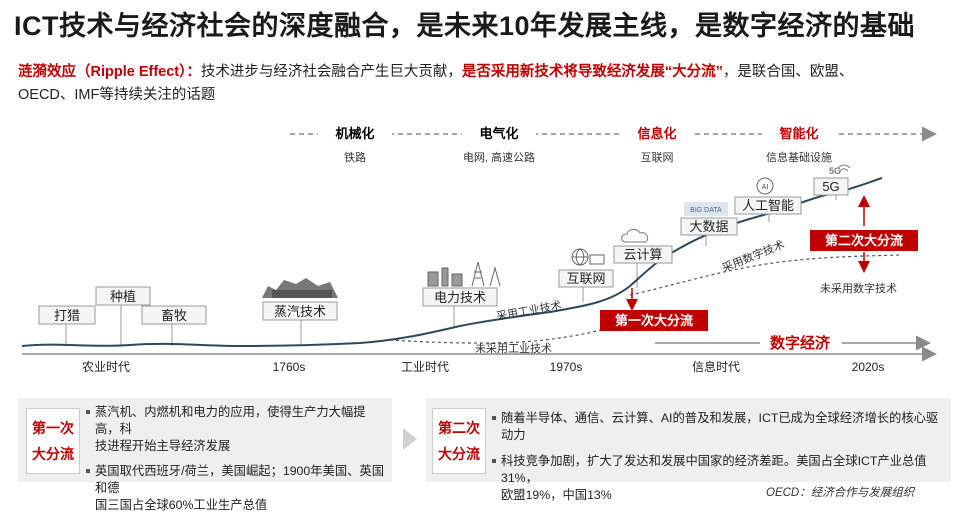 Image resolution: width=977 pixels, height=514 pixels. Describe the element at coordinates (117, 95) in the screenshot. I see `subtitle-line-2: OECD、IMF等持续关注的话题` at that location.